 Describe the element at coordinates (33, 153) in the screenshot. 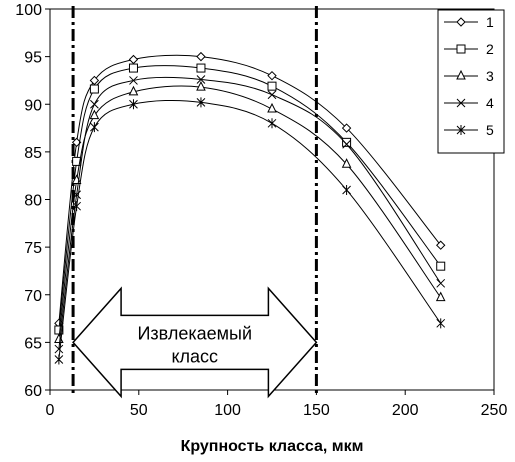

I see `y-tick-label: 85` at that location.